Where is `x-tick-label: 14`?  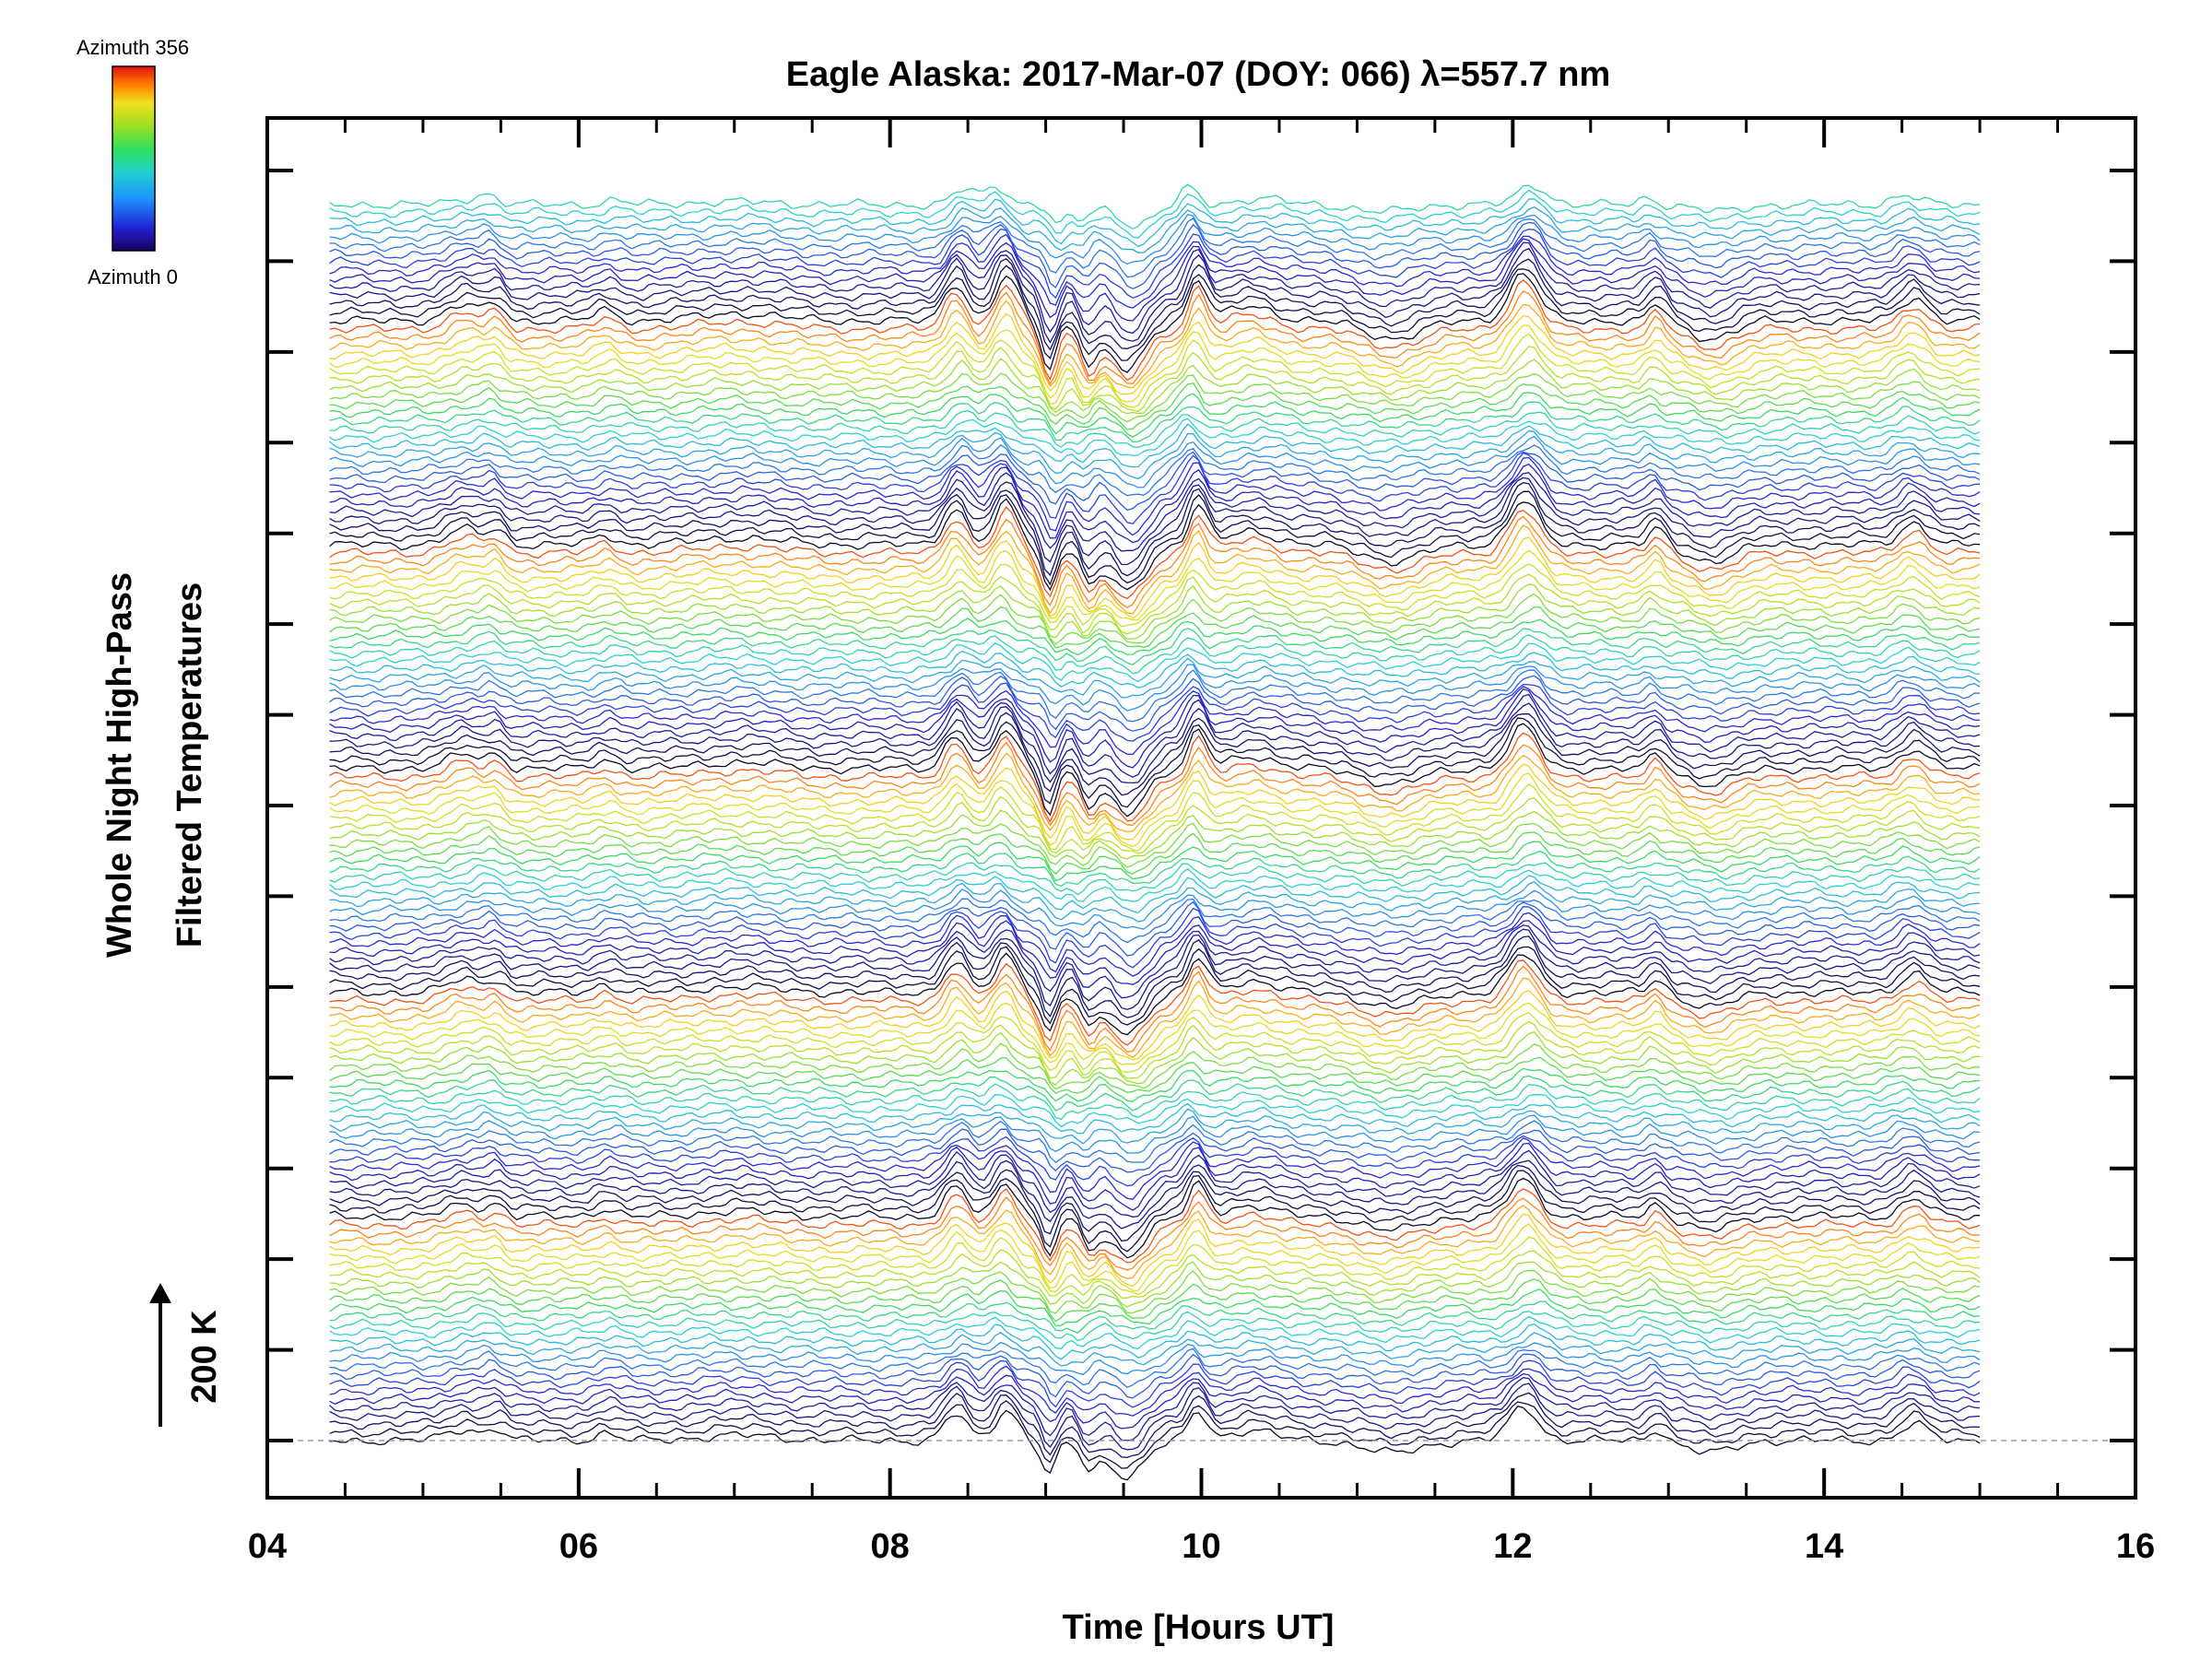 x-tick-label: 14 is located at coordinates (1824, 1546).